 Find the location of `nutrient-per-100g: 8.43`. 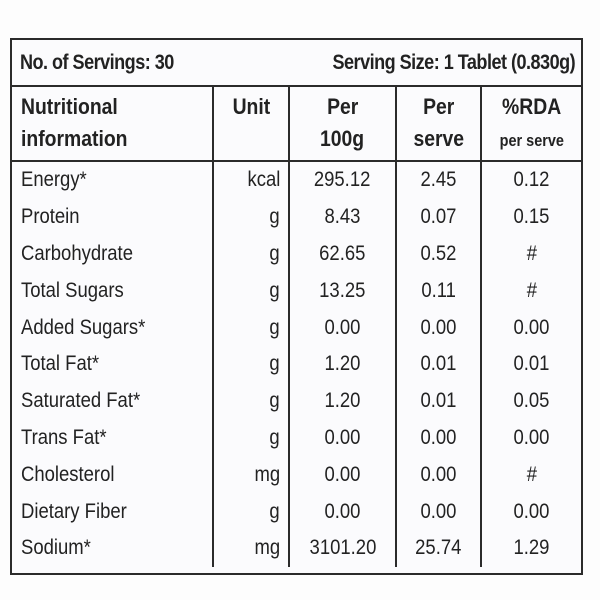

nutrient-per-100g: 8.43 is located at coordinates (342, 217).